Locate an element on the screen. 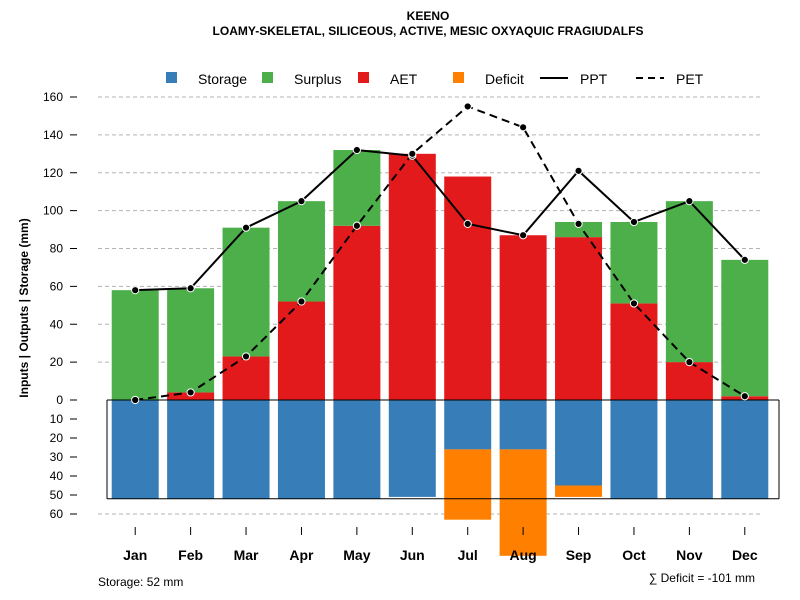 The width and height of the screenshot is (800, 600). y-tick-label-140: 140 is located at coordinates (53, 135).